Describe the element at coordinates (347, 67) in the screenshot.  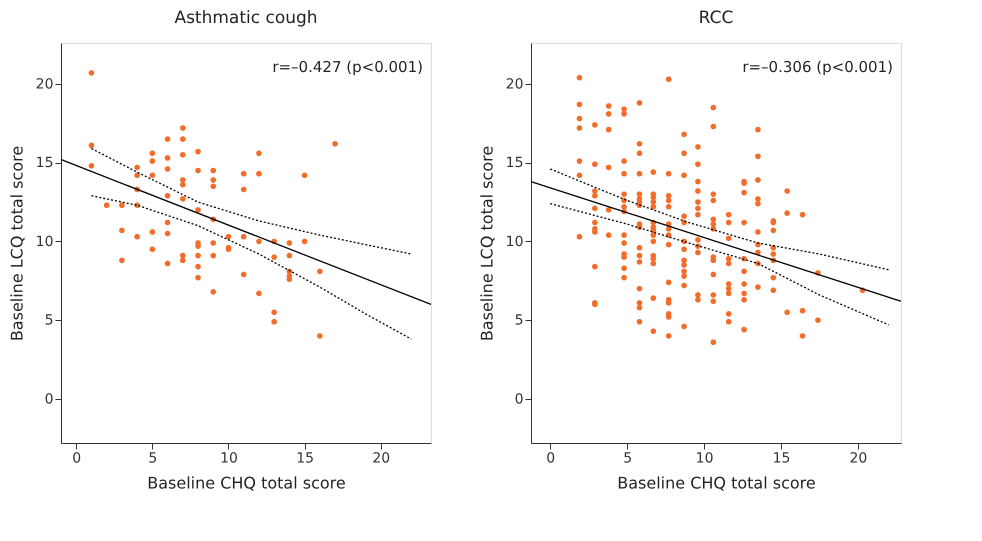
I see `annotation: r=–0.427 (p<0.001)` at that location.